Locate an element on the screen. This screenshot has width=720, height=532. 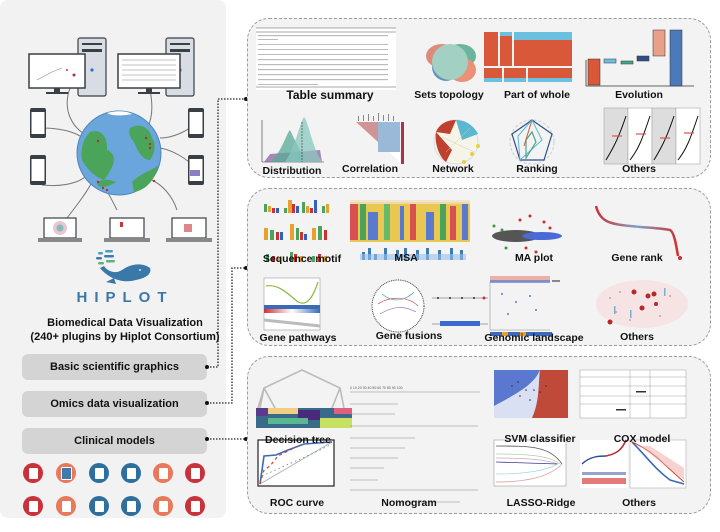
label-nomogram: Nomogram is located at coordinates (409, 503).